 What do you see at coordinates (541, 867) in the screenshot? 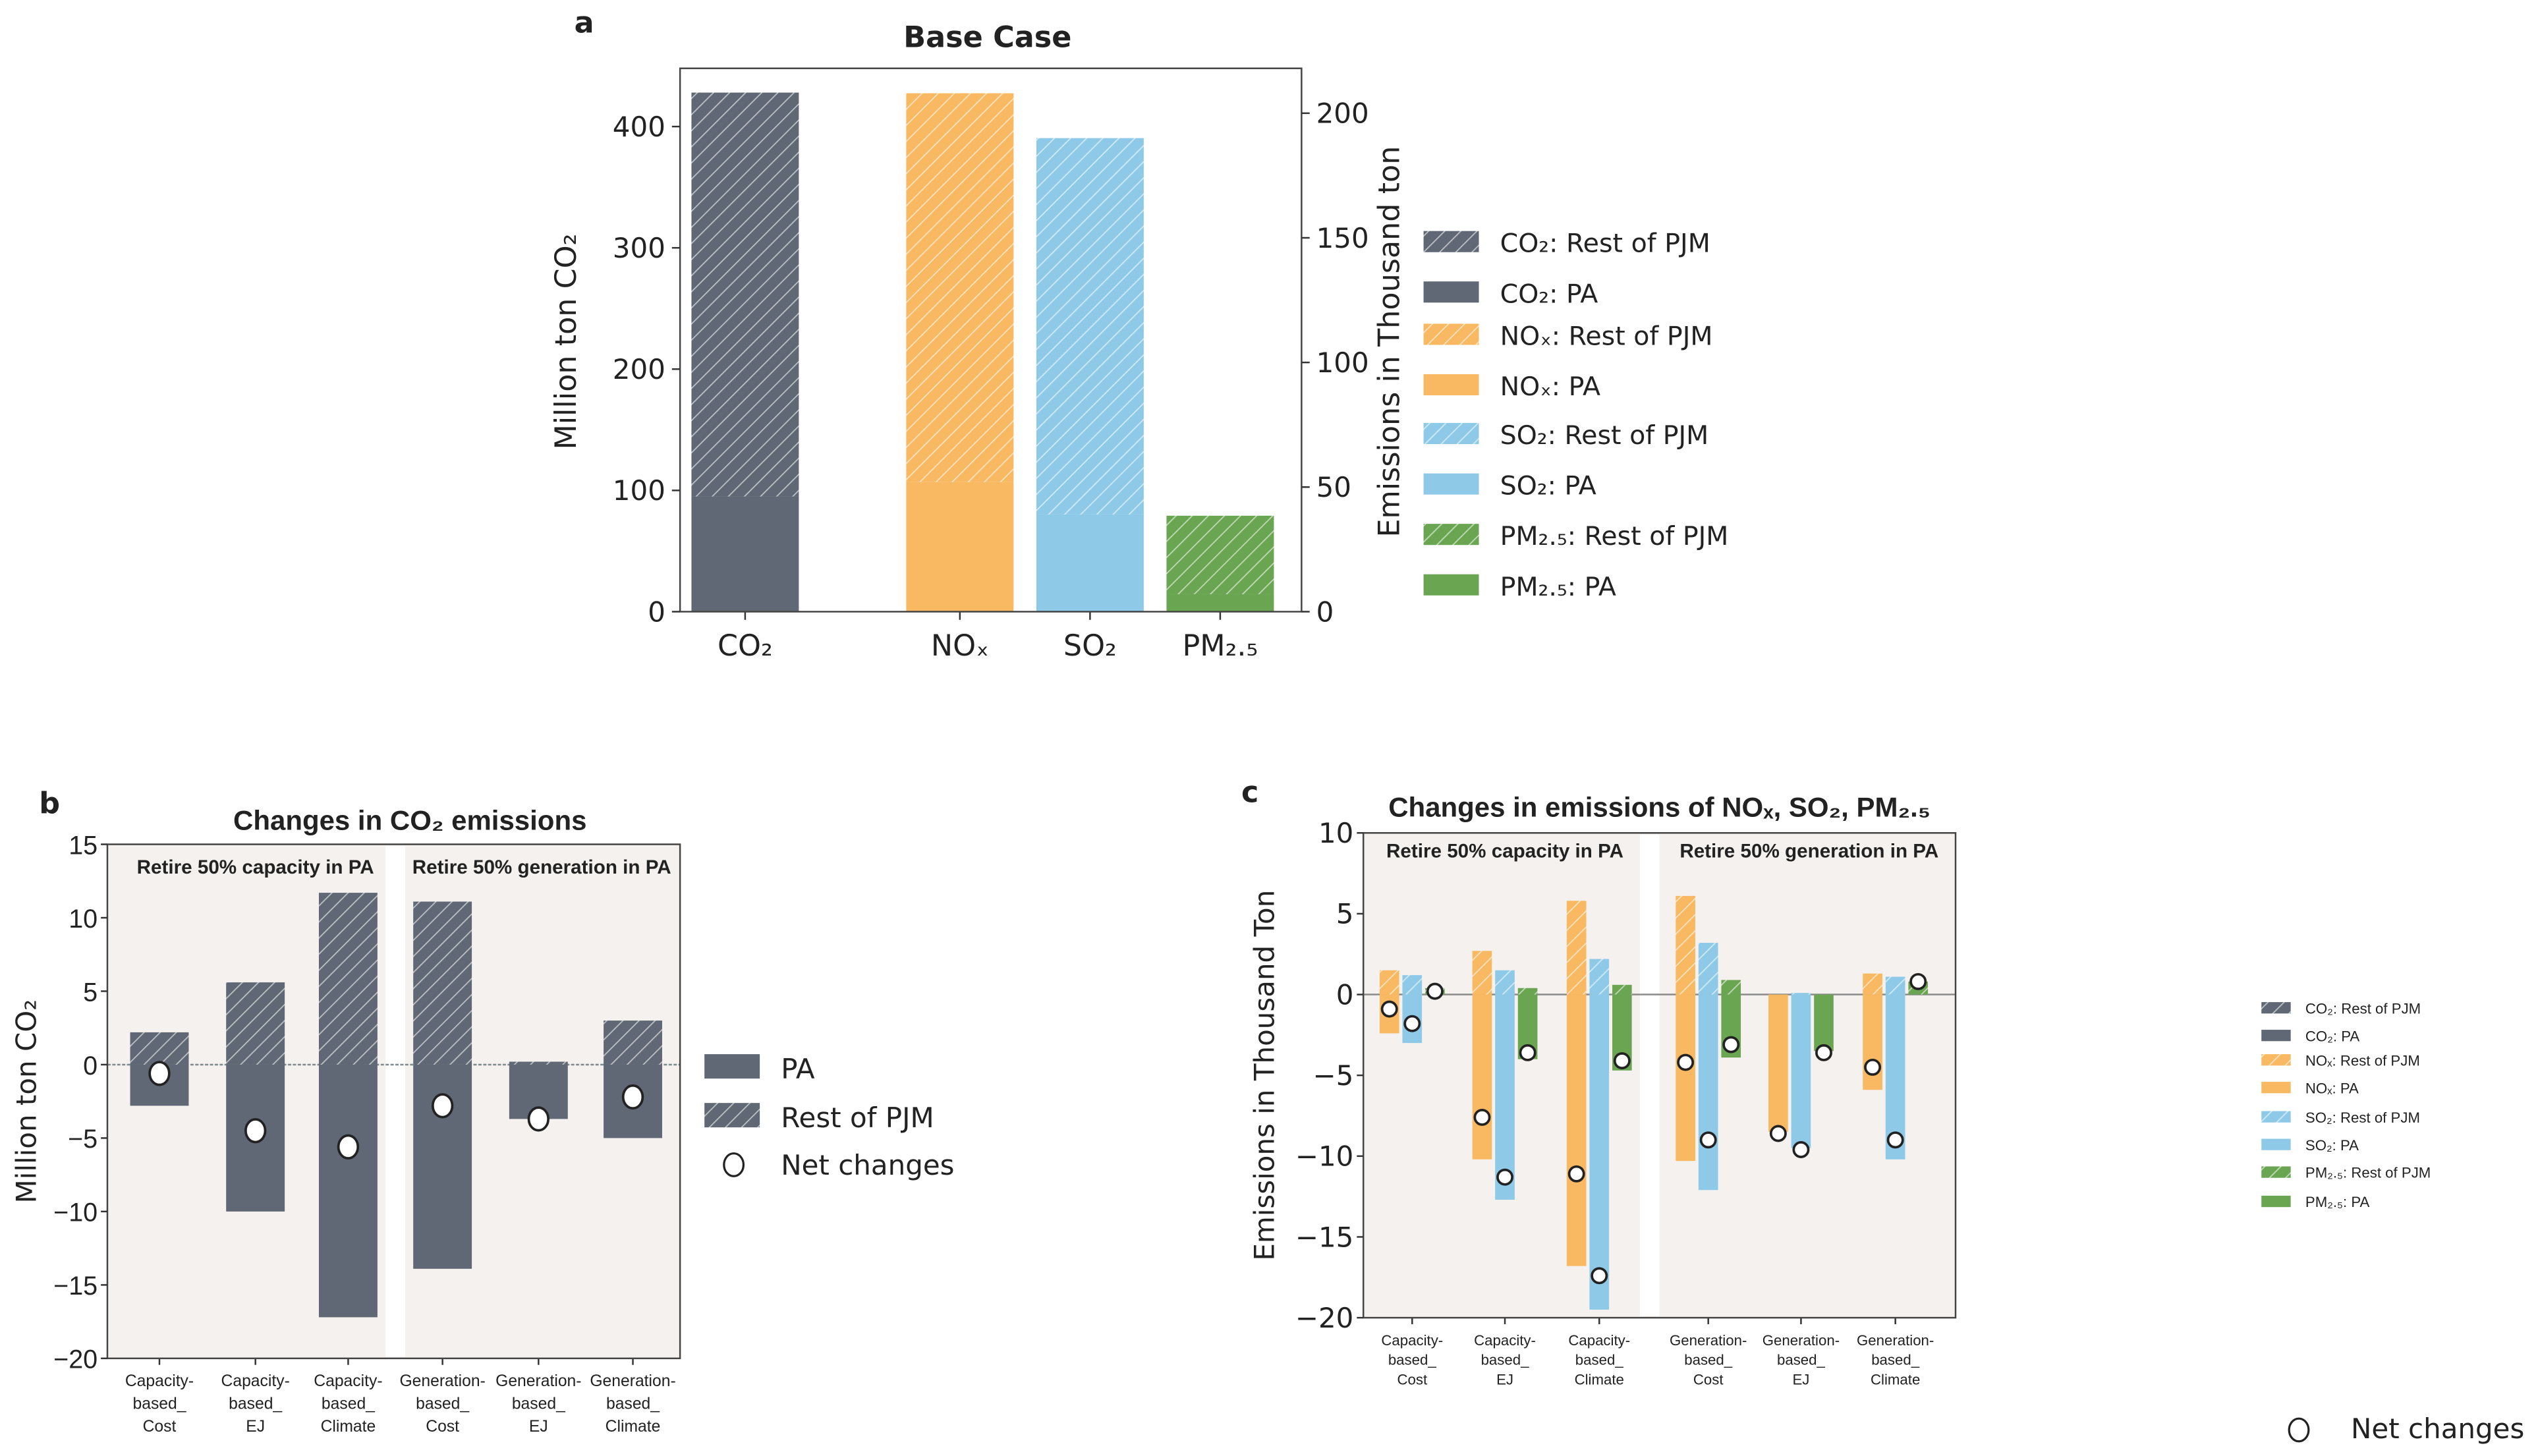
I see `chart-b-group-label-generation: Retire 50% generation in PA` at bounding box center [541, 867].